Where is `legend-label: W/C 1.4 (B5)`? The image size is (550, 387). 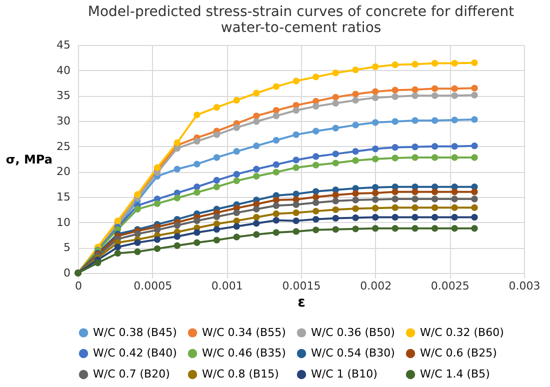 legend-label: W/C 1.4 (B5) is located at coordinates (455, 374).